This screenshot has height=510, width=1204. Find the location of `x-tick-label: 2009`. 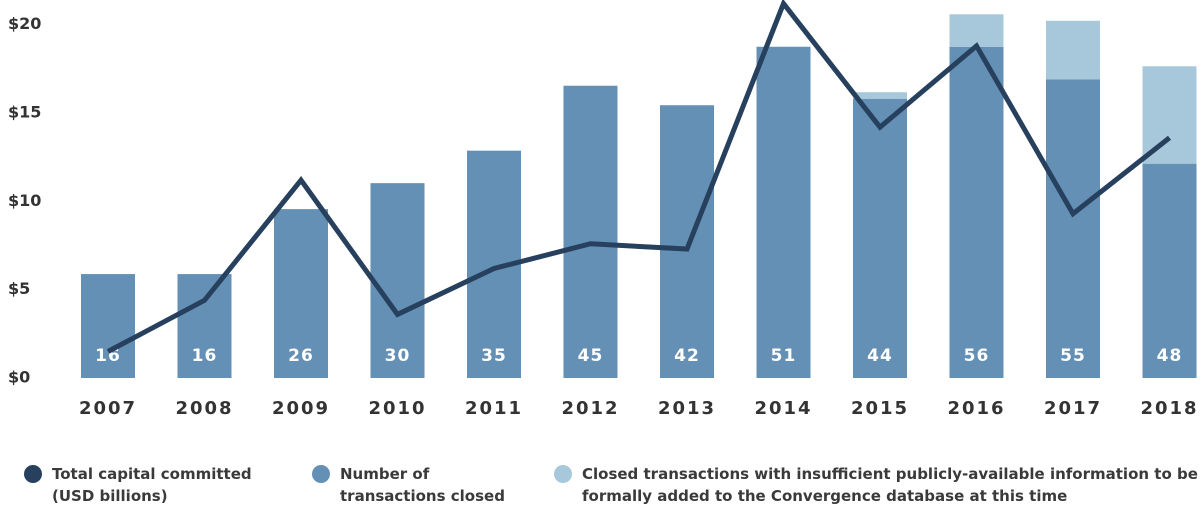

x-tick-label: 2009 is located at coordinates (301, 408).